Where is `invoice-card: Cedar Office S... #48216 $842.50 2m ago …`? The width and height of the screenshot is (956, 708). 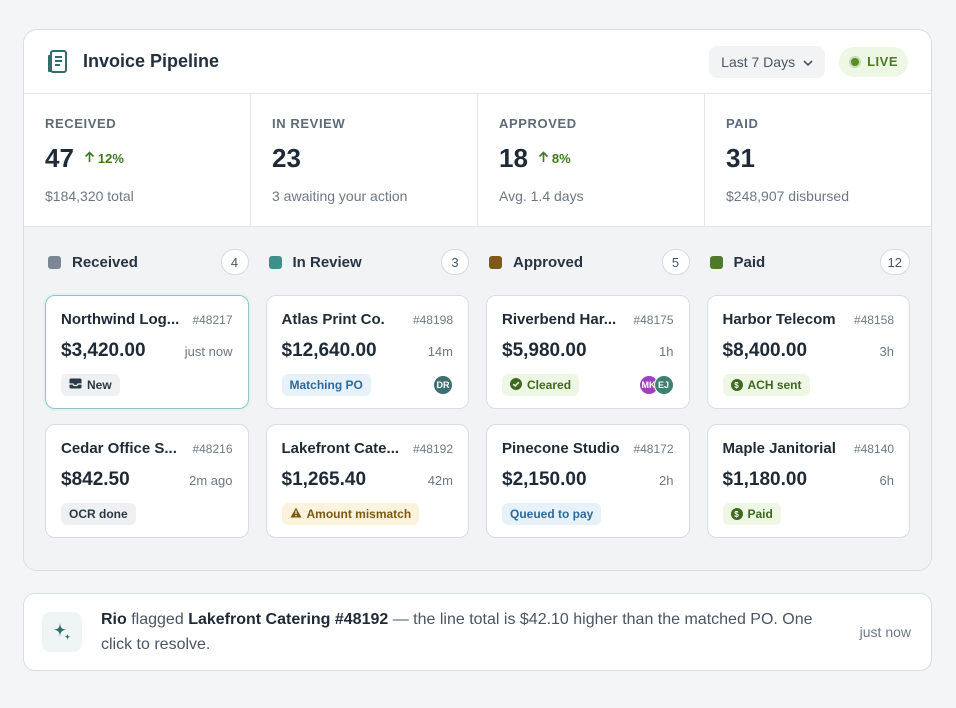 invoice-card: Cedar Office S... #48216 $842.50 2m ago … is located at coordinates (147, 481).